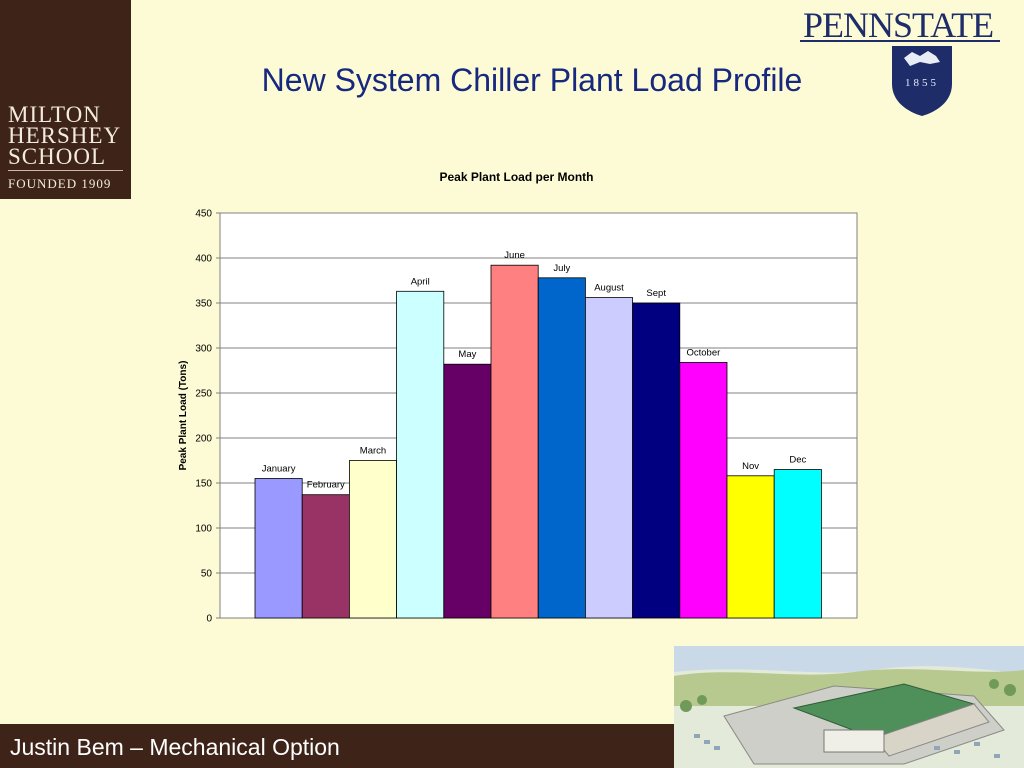 The height and width of the screenshot is (768, 1024). I want to click on y-tick-label: 150, so click(203, 484).